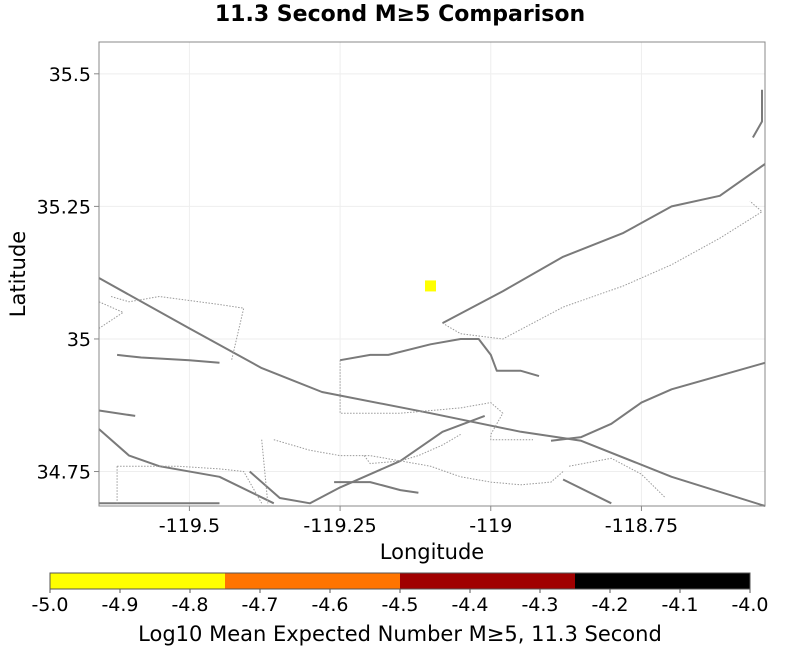 This screenshot has height=654, width=800. Describe the element at coordinates (432, 552) in the screenshot. I see `x-axis-title: Longitude` at that location.